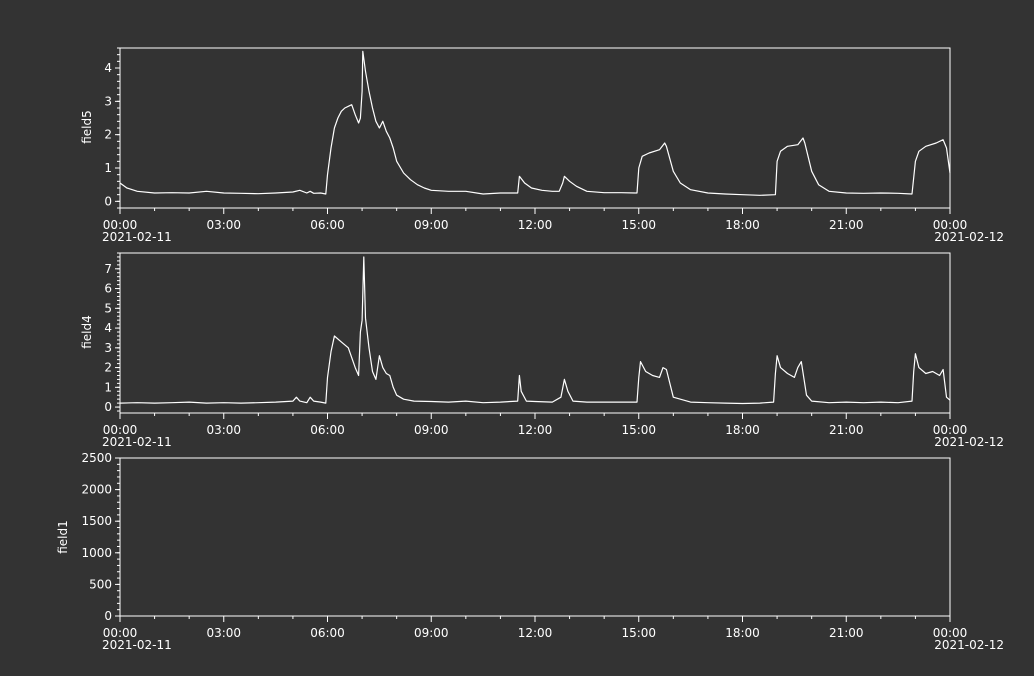  Describe the element at coordinates (63, 537) in the screenshot. I see `y-axis-label-field1: field1` at that location.